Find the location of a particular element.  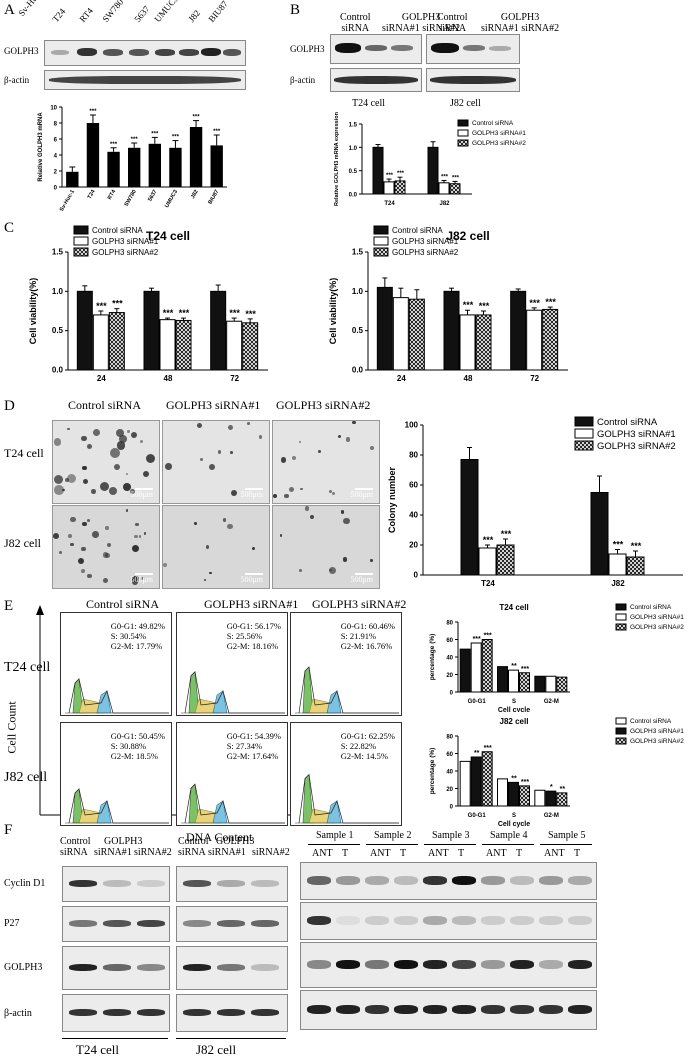

stat-line: G2-M: 14.5% is located at coordinates (364, 756).